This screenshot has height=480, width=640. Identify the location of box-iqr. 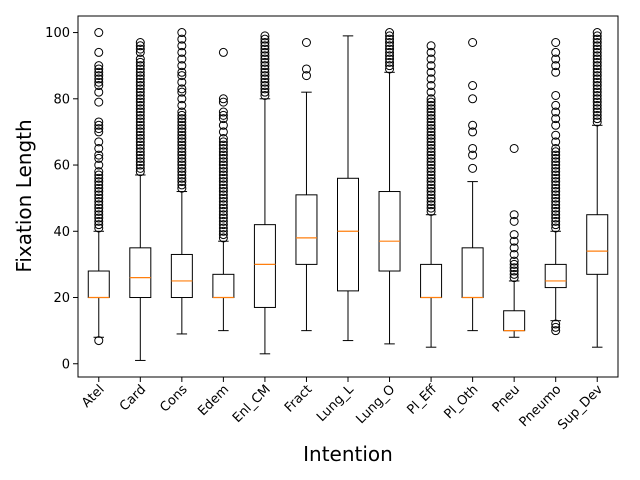
(348, 234).